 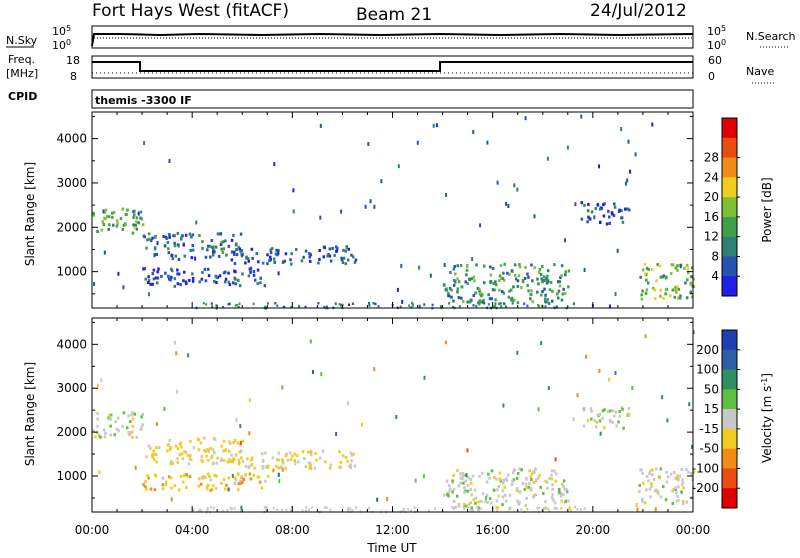 What do you see at coordinates (71, 227) in the screenshot?
I see `y-tick-label: 2000` at bounding box center [71, 227].